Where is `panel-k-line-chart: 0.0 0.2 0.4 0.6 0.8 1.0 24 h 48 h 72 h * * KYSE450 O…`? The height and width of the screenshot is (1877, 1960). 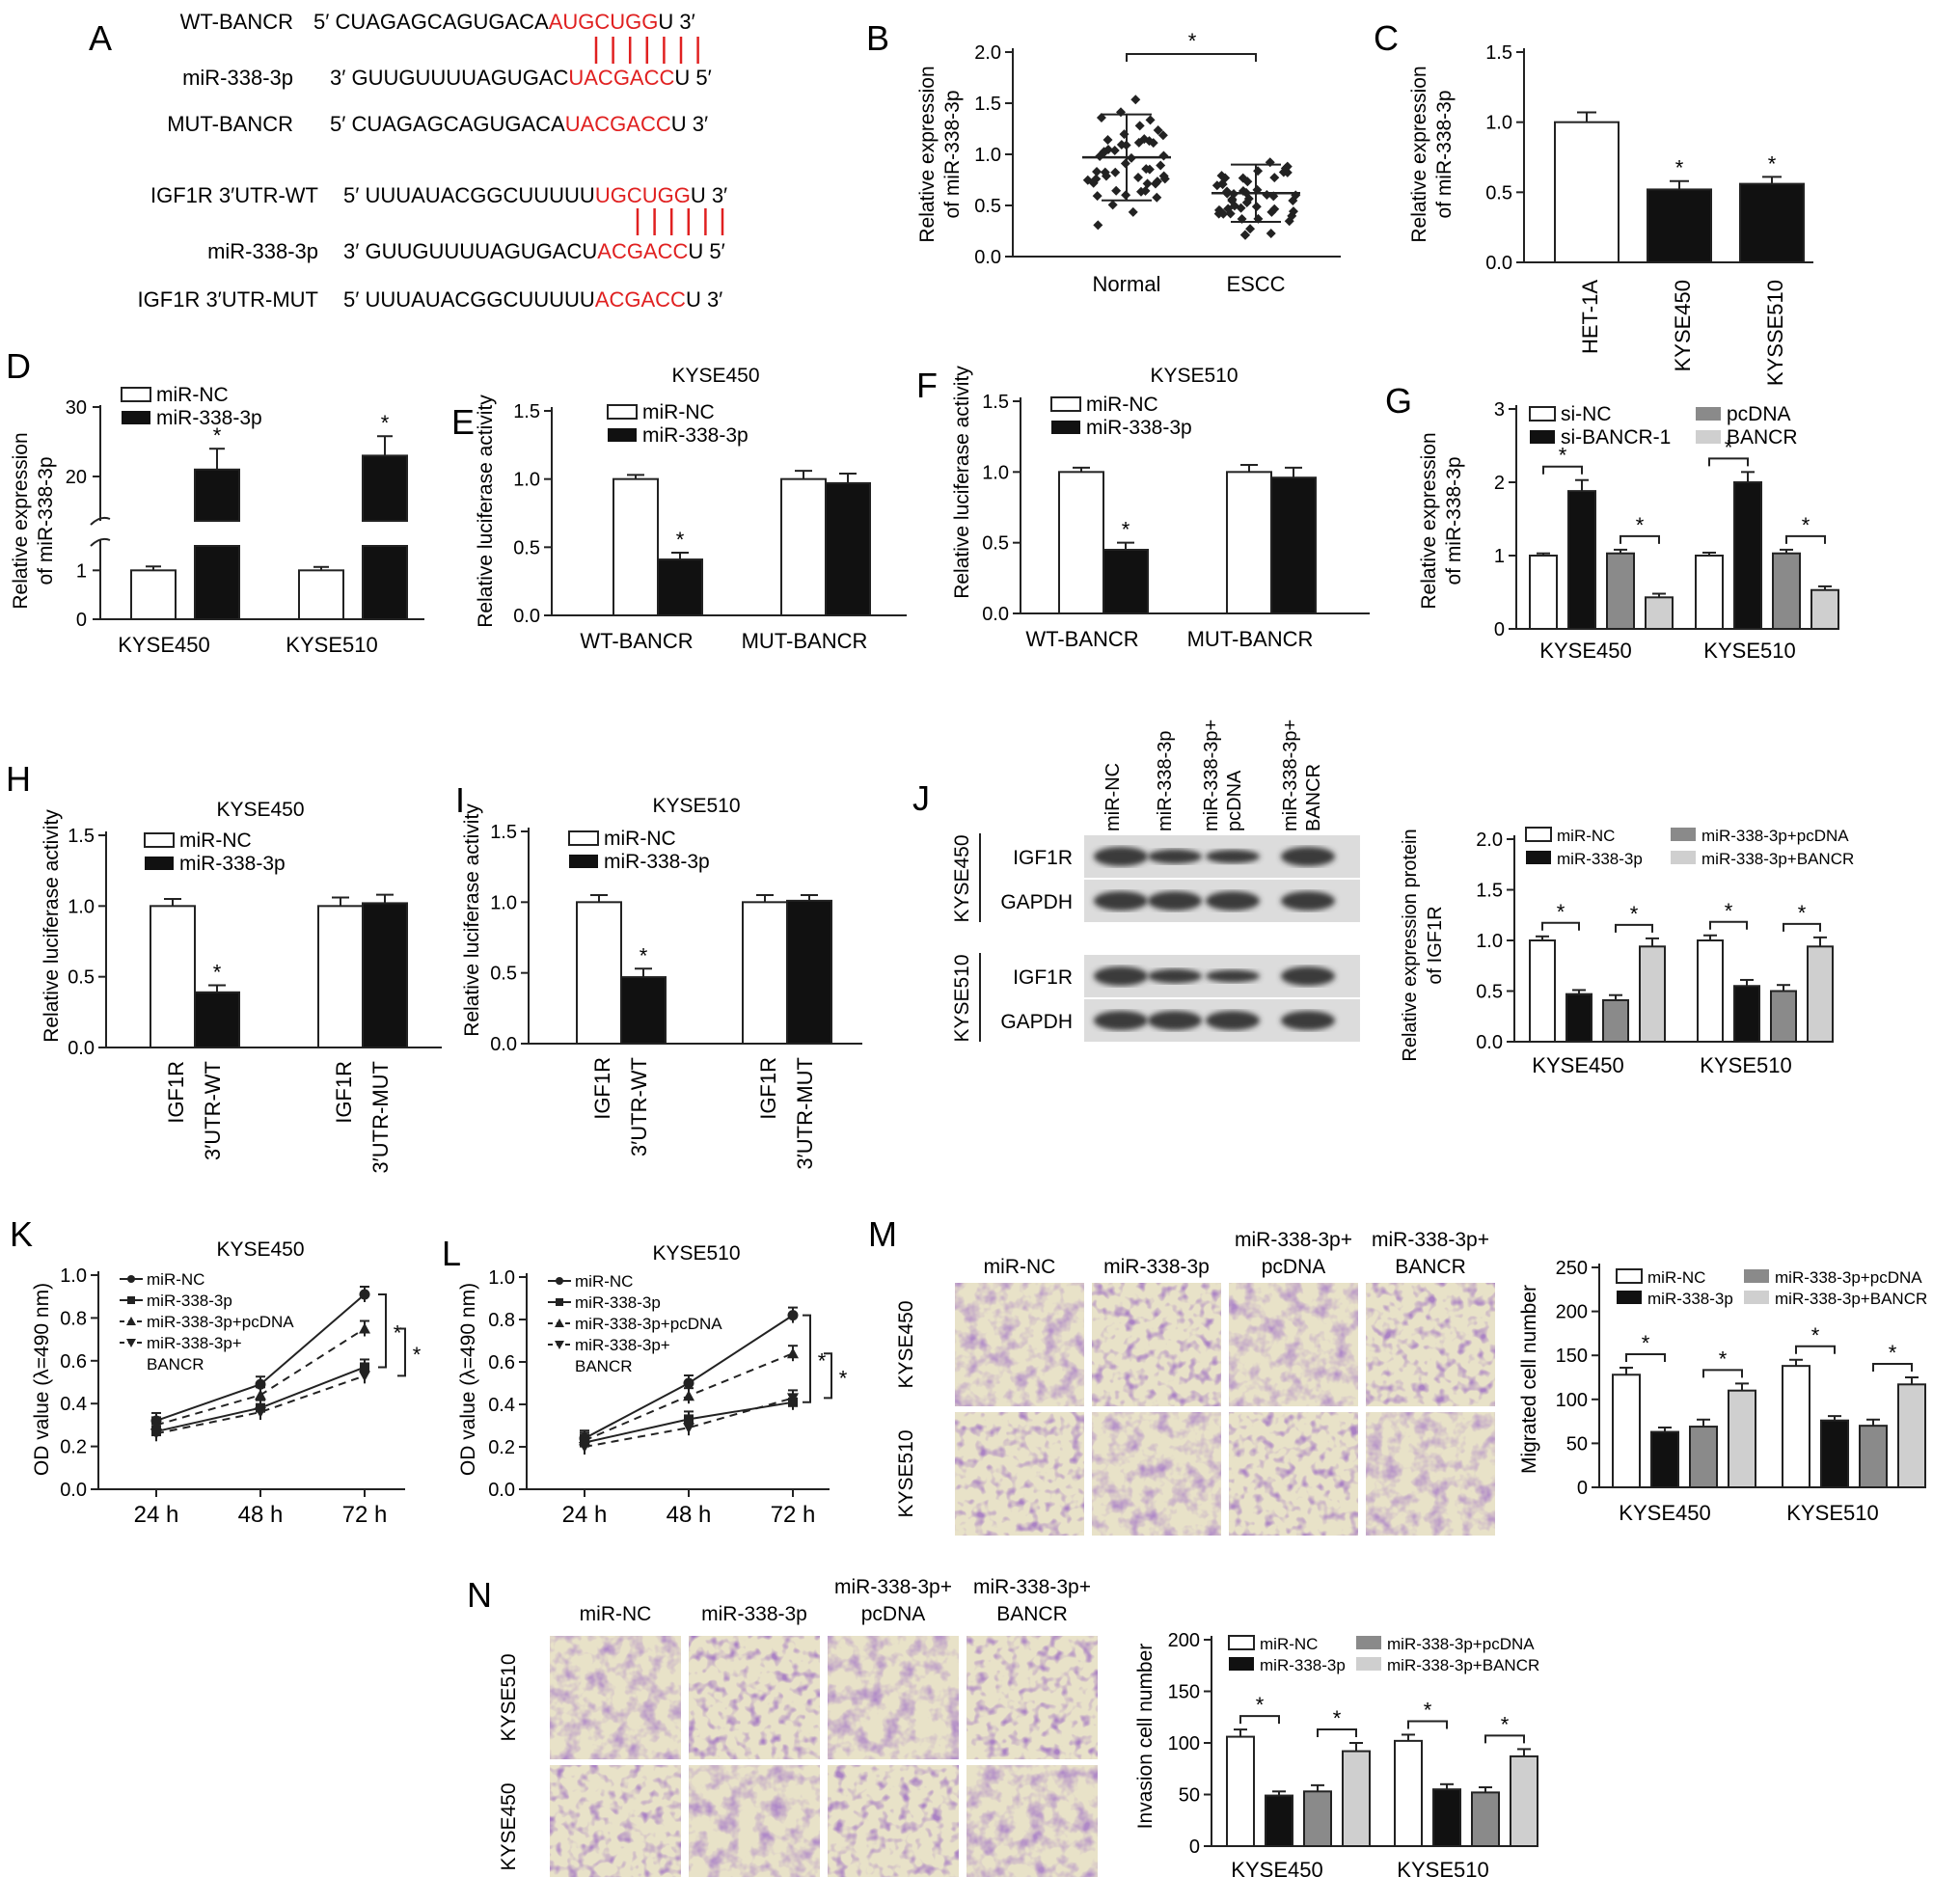
panel-k-line-chart: 0.0 0.2 0.4 0.6 0.8 1.0 24 h 48 h 72 h * * KYSE450 O… is located at coordinates (226, 1383).